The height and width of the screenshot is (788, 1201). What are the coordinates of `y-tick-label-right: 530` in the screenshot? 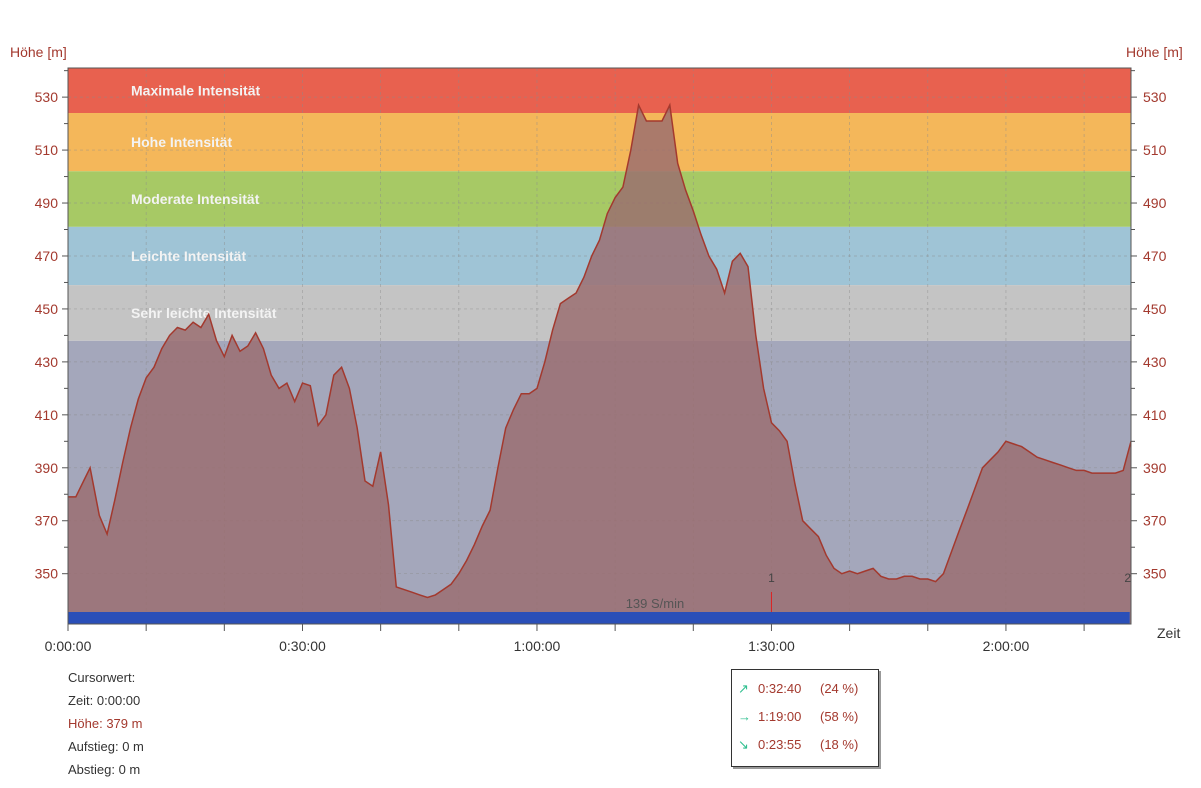 It's located at (1155, 97).